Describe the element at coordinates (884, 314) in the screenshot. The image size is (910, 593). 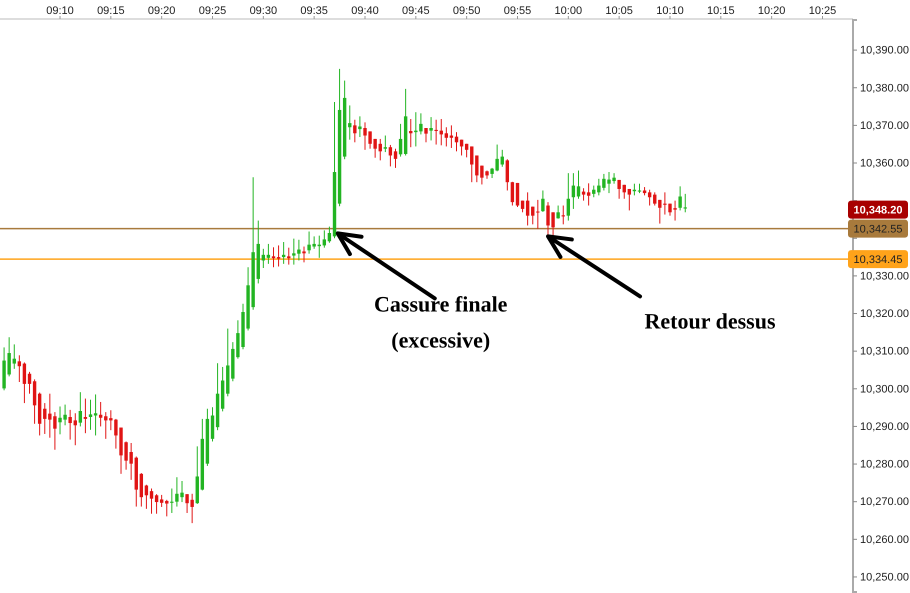
I see `y-tick-label: 10,320.00` at that location.